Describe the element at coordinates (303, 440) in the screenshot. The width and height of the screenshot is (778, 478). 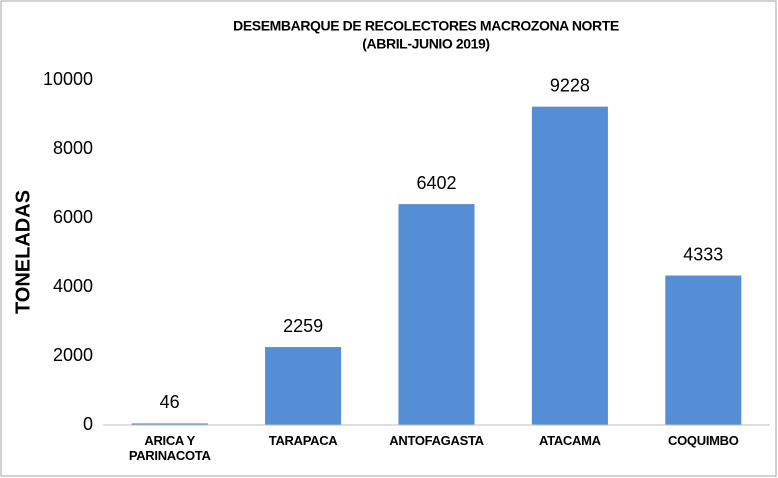
I see `x-tick-label: TARAPACA` at that location.